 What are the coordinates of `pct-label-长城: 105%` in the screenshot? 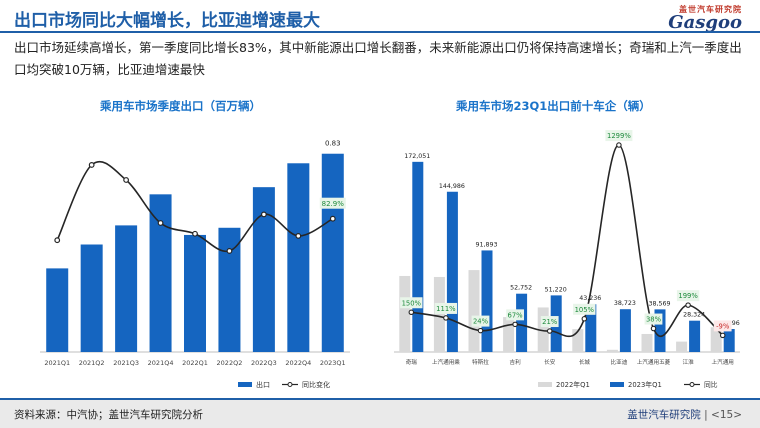 It's located at (585, 310).